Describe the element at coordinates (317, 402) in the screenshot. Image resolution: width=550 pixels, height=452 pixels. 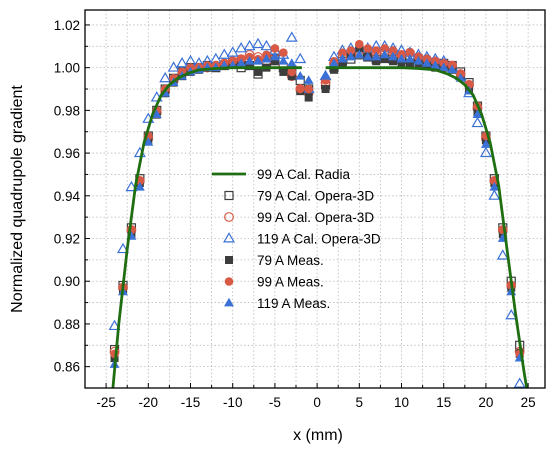
I see `x-tick-label: 0` at that location.